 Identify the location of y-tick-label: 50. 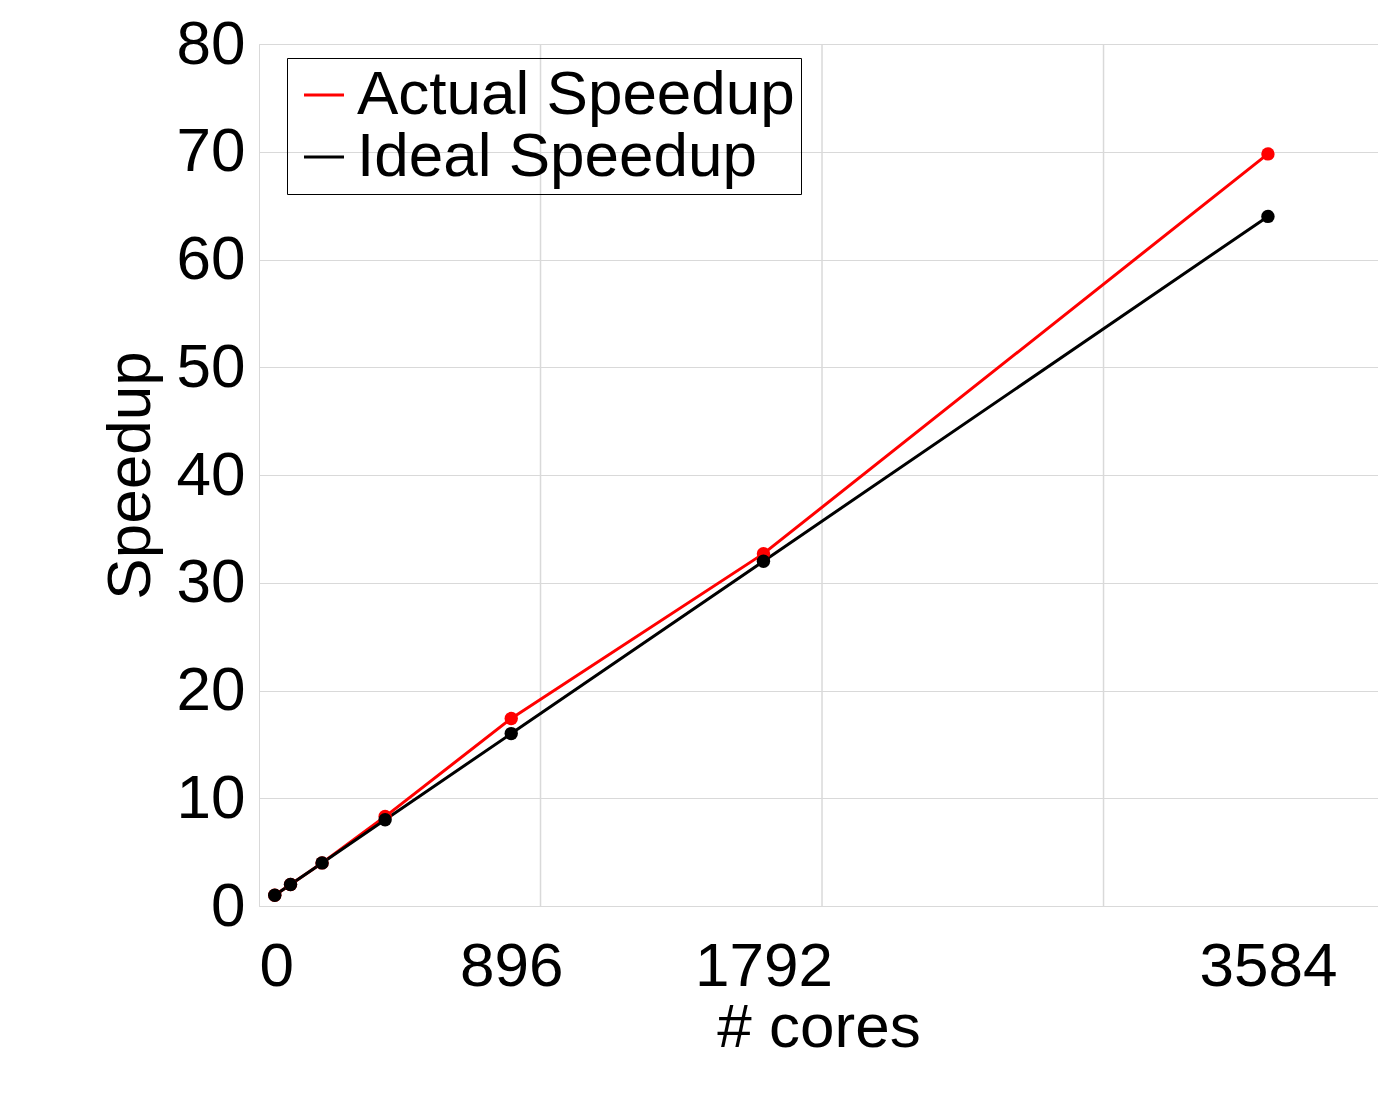
(211, 365).